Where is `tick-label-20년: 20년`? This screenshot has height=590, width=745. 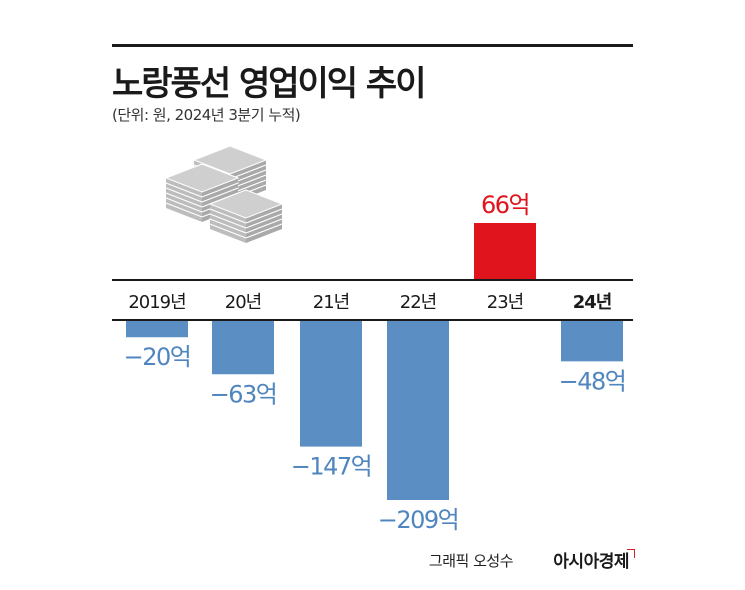
tick-label-20년: 20년 is located at coordinates (243, 302).